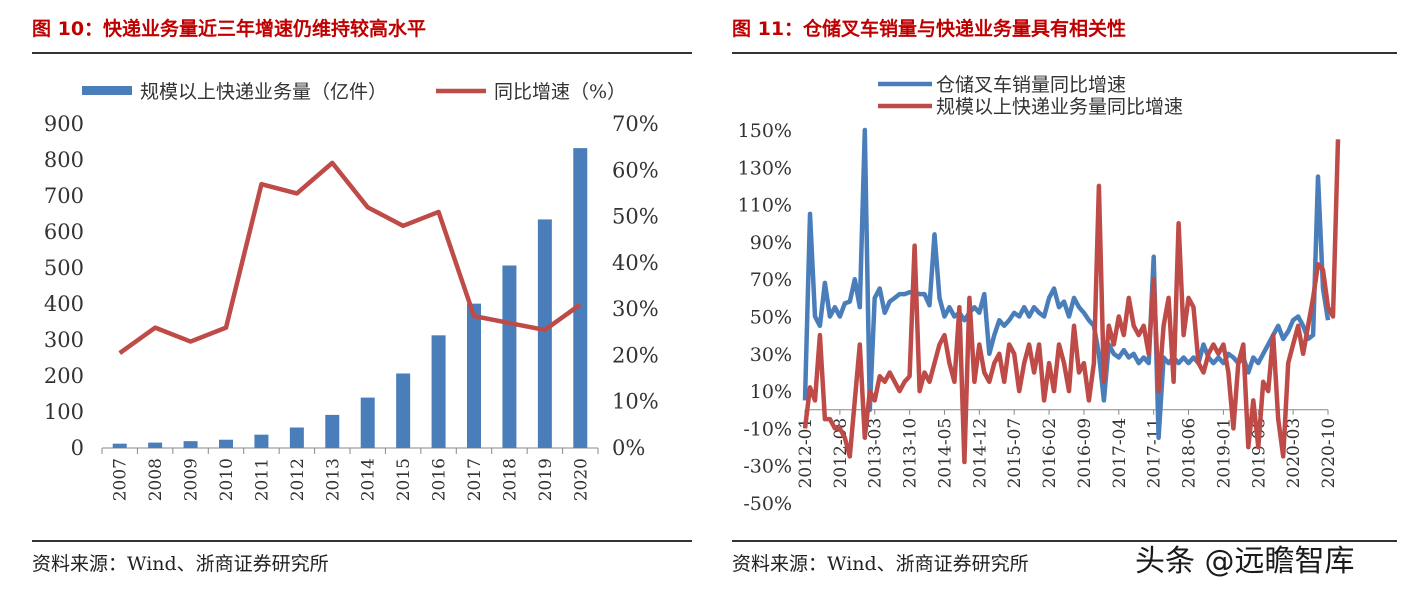 Image resolution: width=1411 pixels, height=593 pixels. What do you see at coordinates (64, 376) in the screenshot?
I see `y-left-tick-label: 200` at bounding box center [64, 376].